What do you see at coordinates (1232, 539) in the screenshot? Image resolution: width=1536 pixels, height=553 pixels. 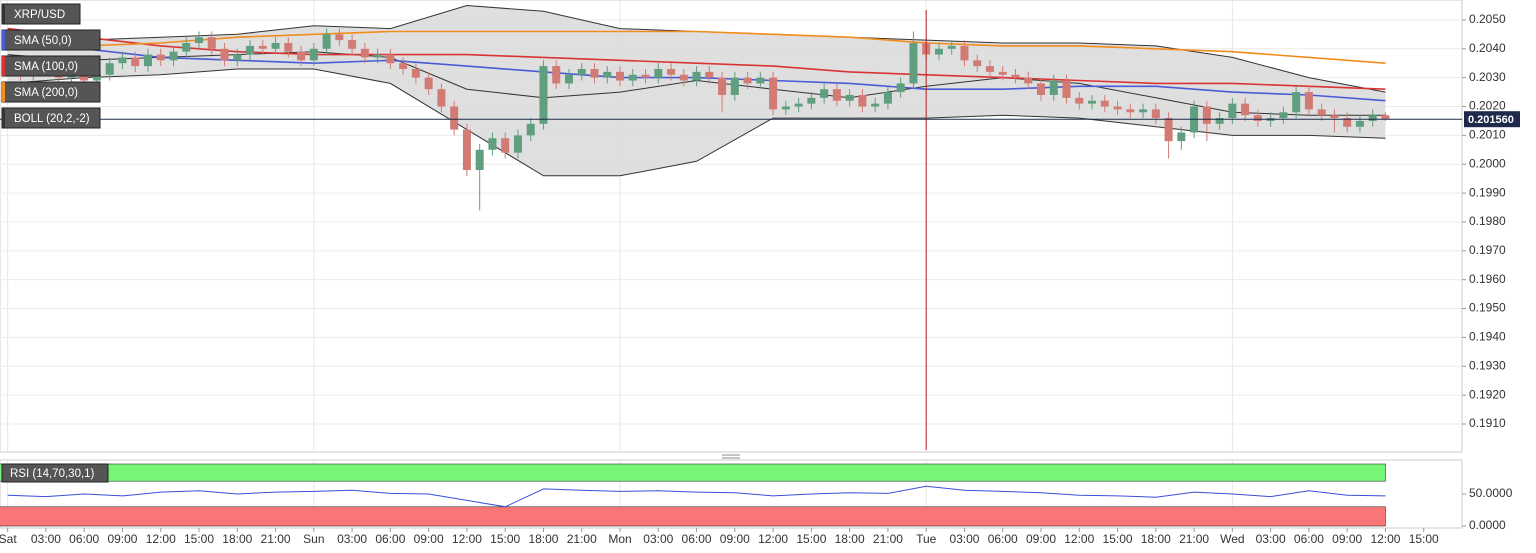 I see `x-tick-label: Wed` at bounding box center [1232, 539].